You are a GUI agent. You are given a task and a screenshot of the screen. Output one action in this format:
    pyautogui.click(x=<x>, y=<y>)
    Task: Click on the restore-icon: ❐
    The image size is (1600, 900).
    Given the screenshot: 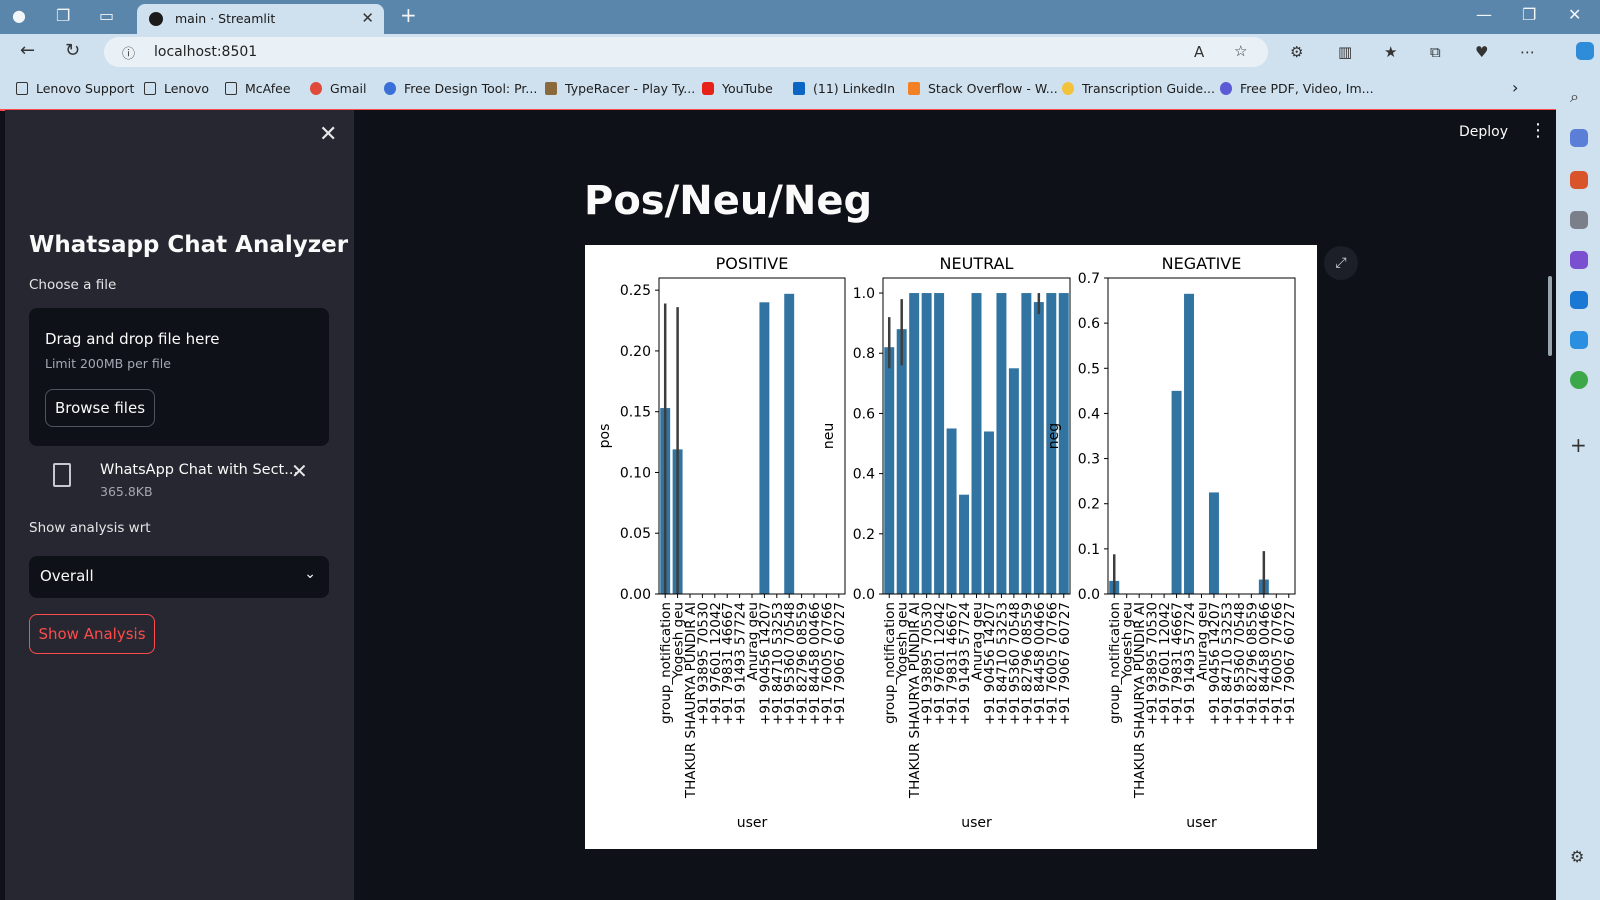 What is the action you would take?
    pyautogui.click(x=1529, y=14)
    